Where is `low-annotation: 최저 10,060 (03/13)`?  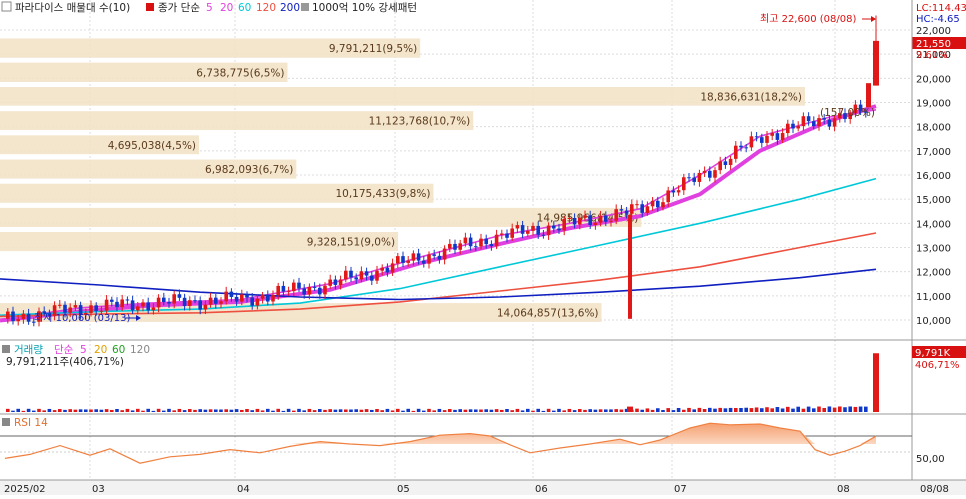
low-annotation: 최저 10,060 (03/13) is located at coordinates (82, 318).